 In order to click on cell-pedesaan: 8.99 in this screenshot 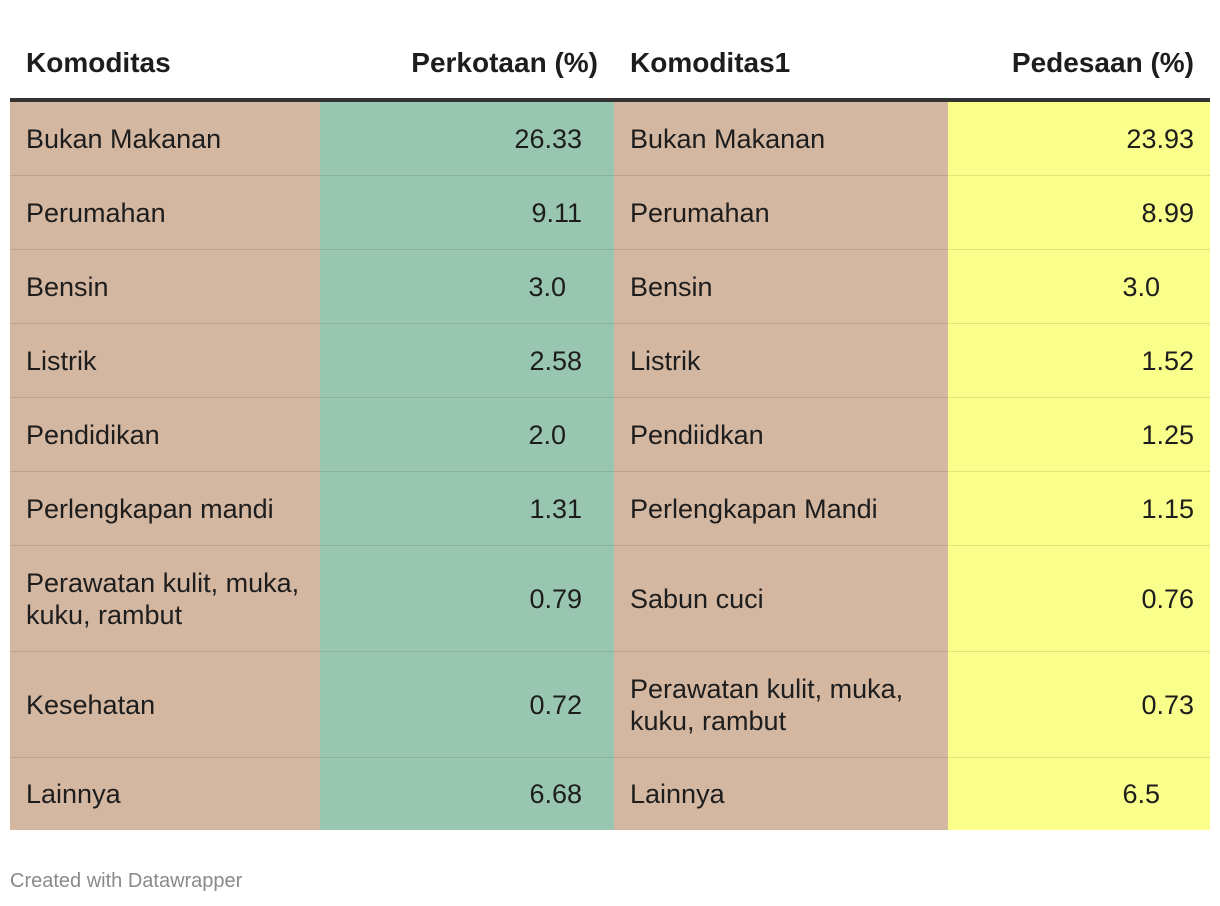, I will do `click(1079, 212)`.